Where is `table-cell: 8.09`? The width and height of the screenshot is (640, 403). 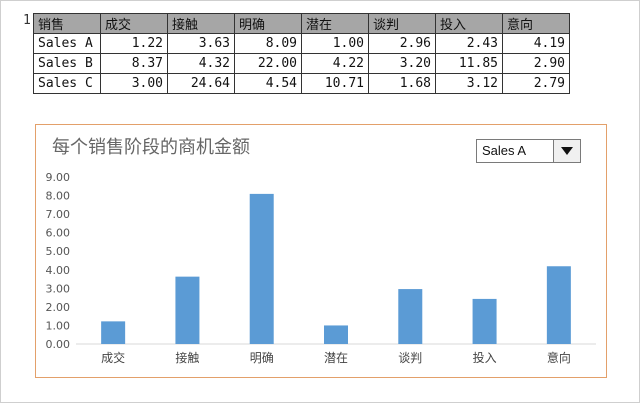
table-cell: 8.09 is located at coordinates (268, 43).